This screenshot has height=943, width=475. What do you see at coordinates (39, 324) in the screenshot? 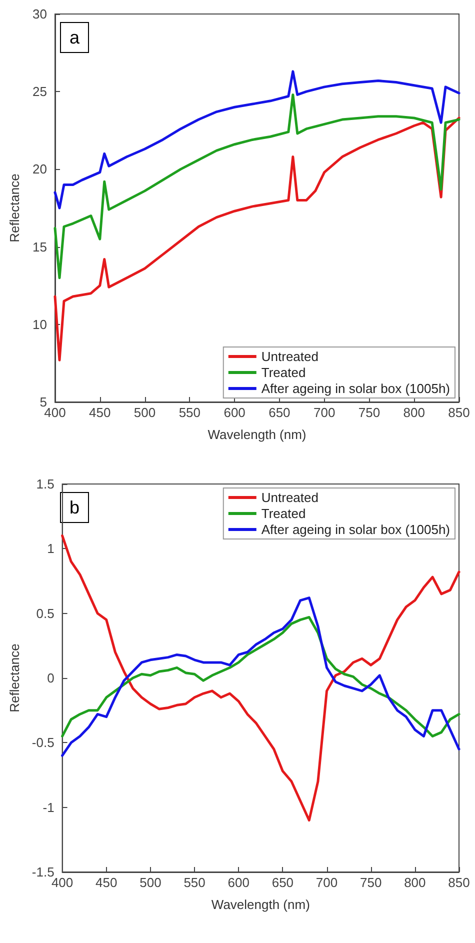
I see `y-tick-label: 10` at bounding box center [39, 324].